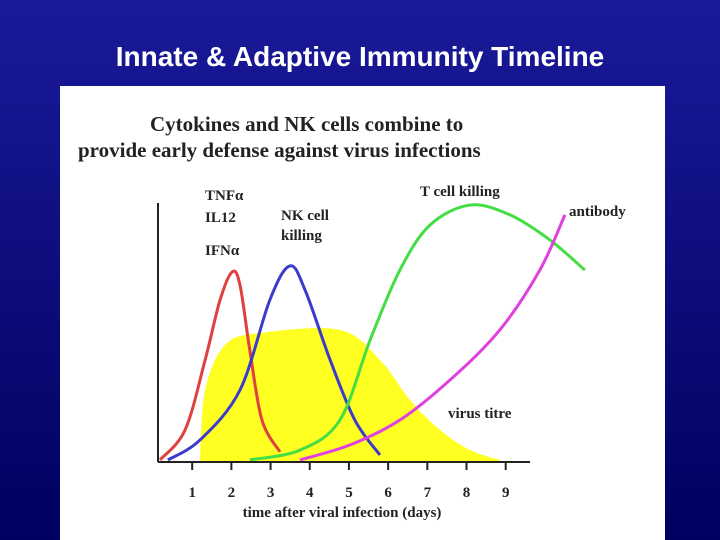  What do you see at coordinates (467, 493) in the screenshot?
I see `x-tick-label: 8` at bounding box center [467, 493].